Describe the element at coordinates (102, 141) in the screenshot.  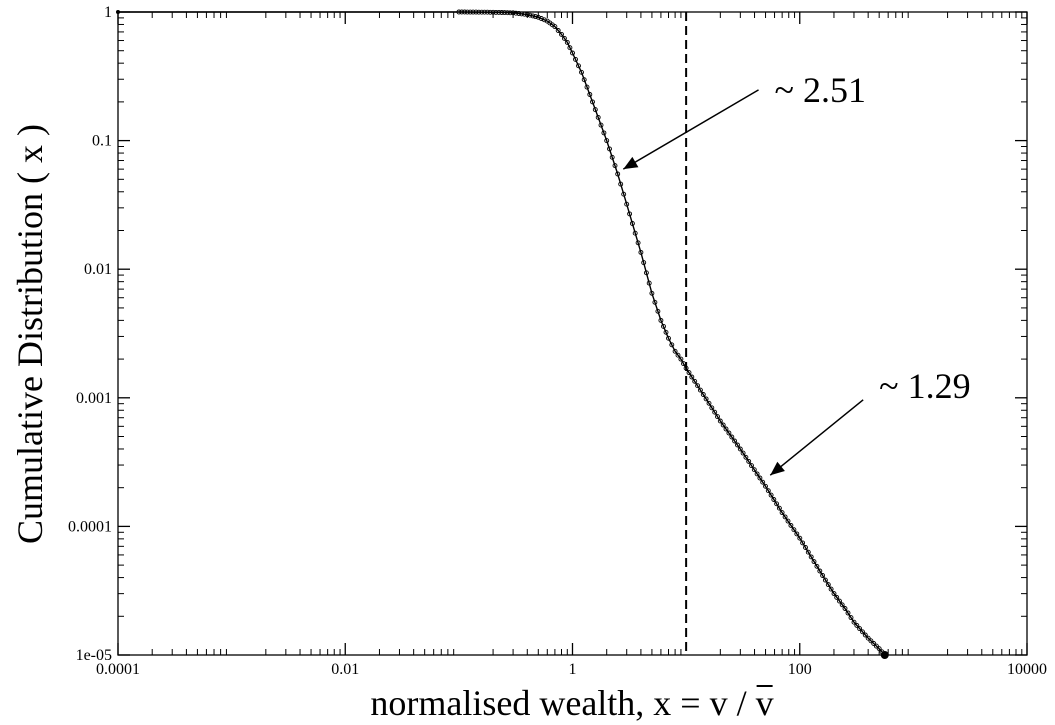
I see `y-tick-label: 0.1` at that location.